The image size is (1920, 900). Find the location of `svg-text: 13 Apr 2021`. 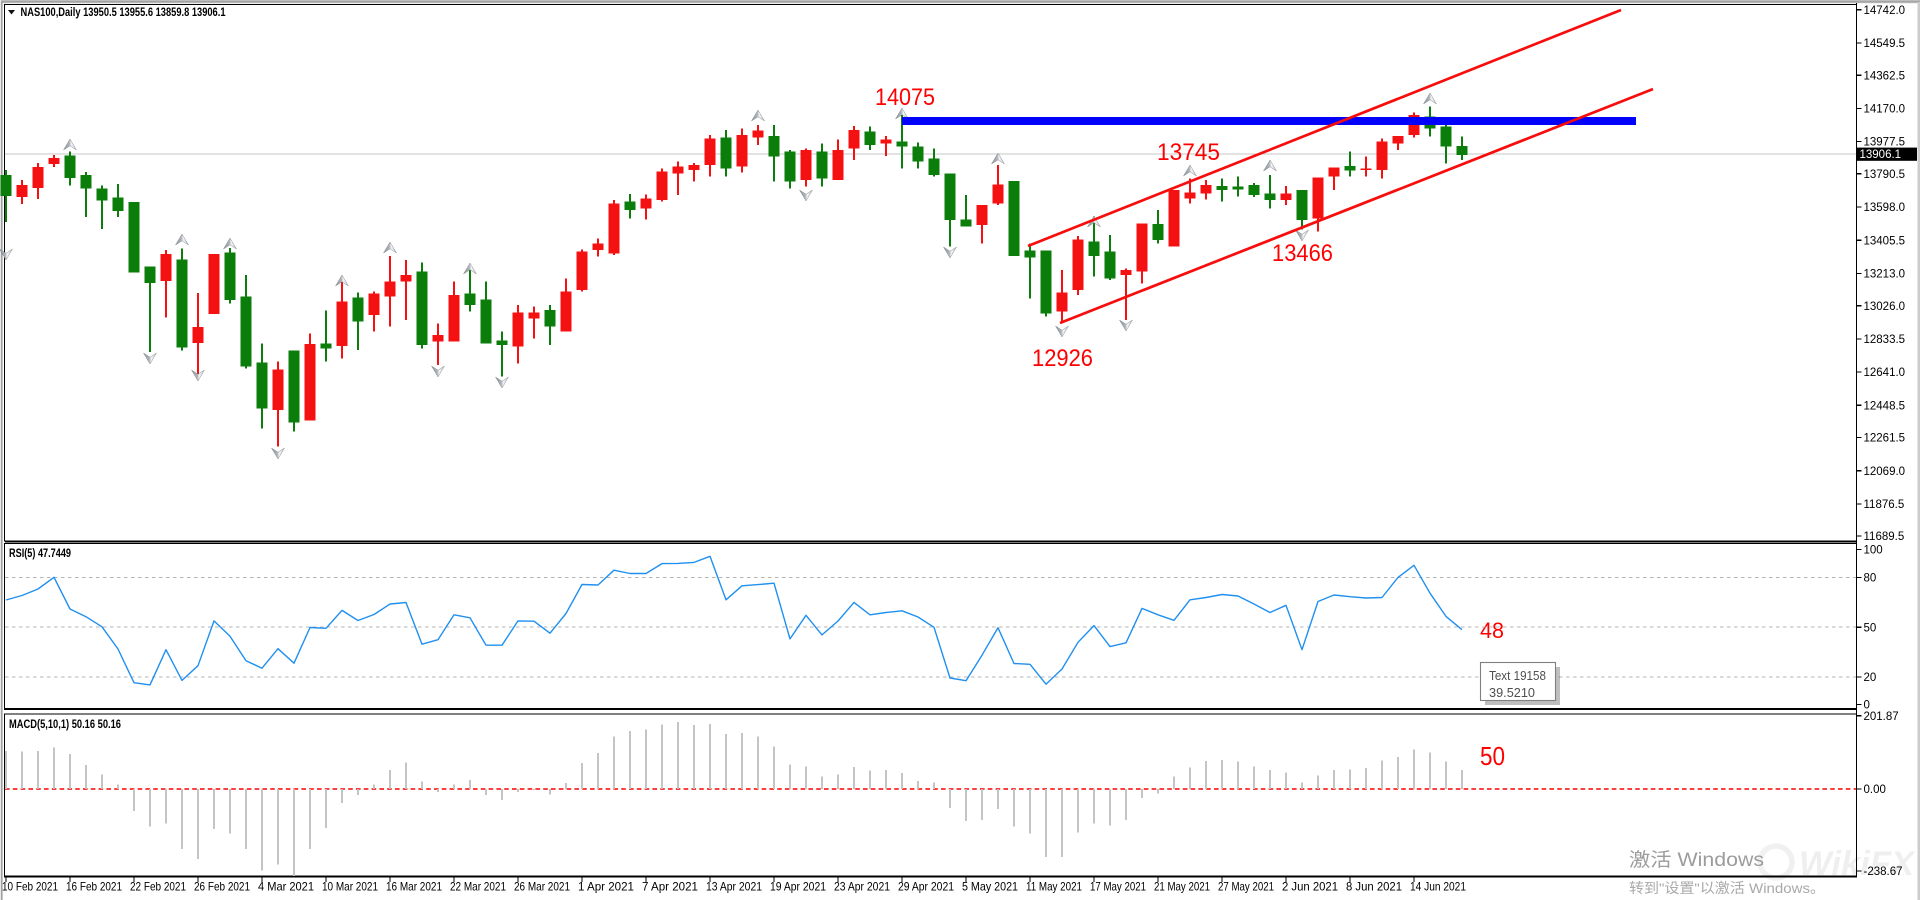

svg-text: 13 Apr 2021 is located at coordinates (734, 887).